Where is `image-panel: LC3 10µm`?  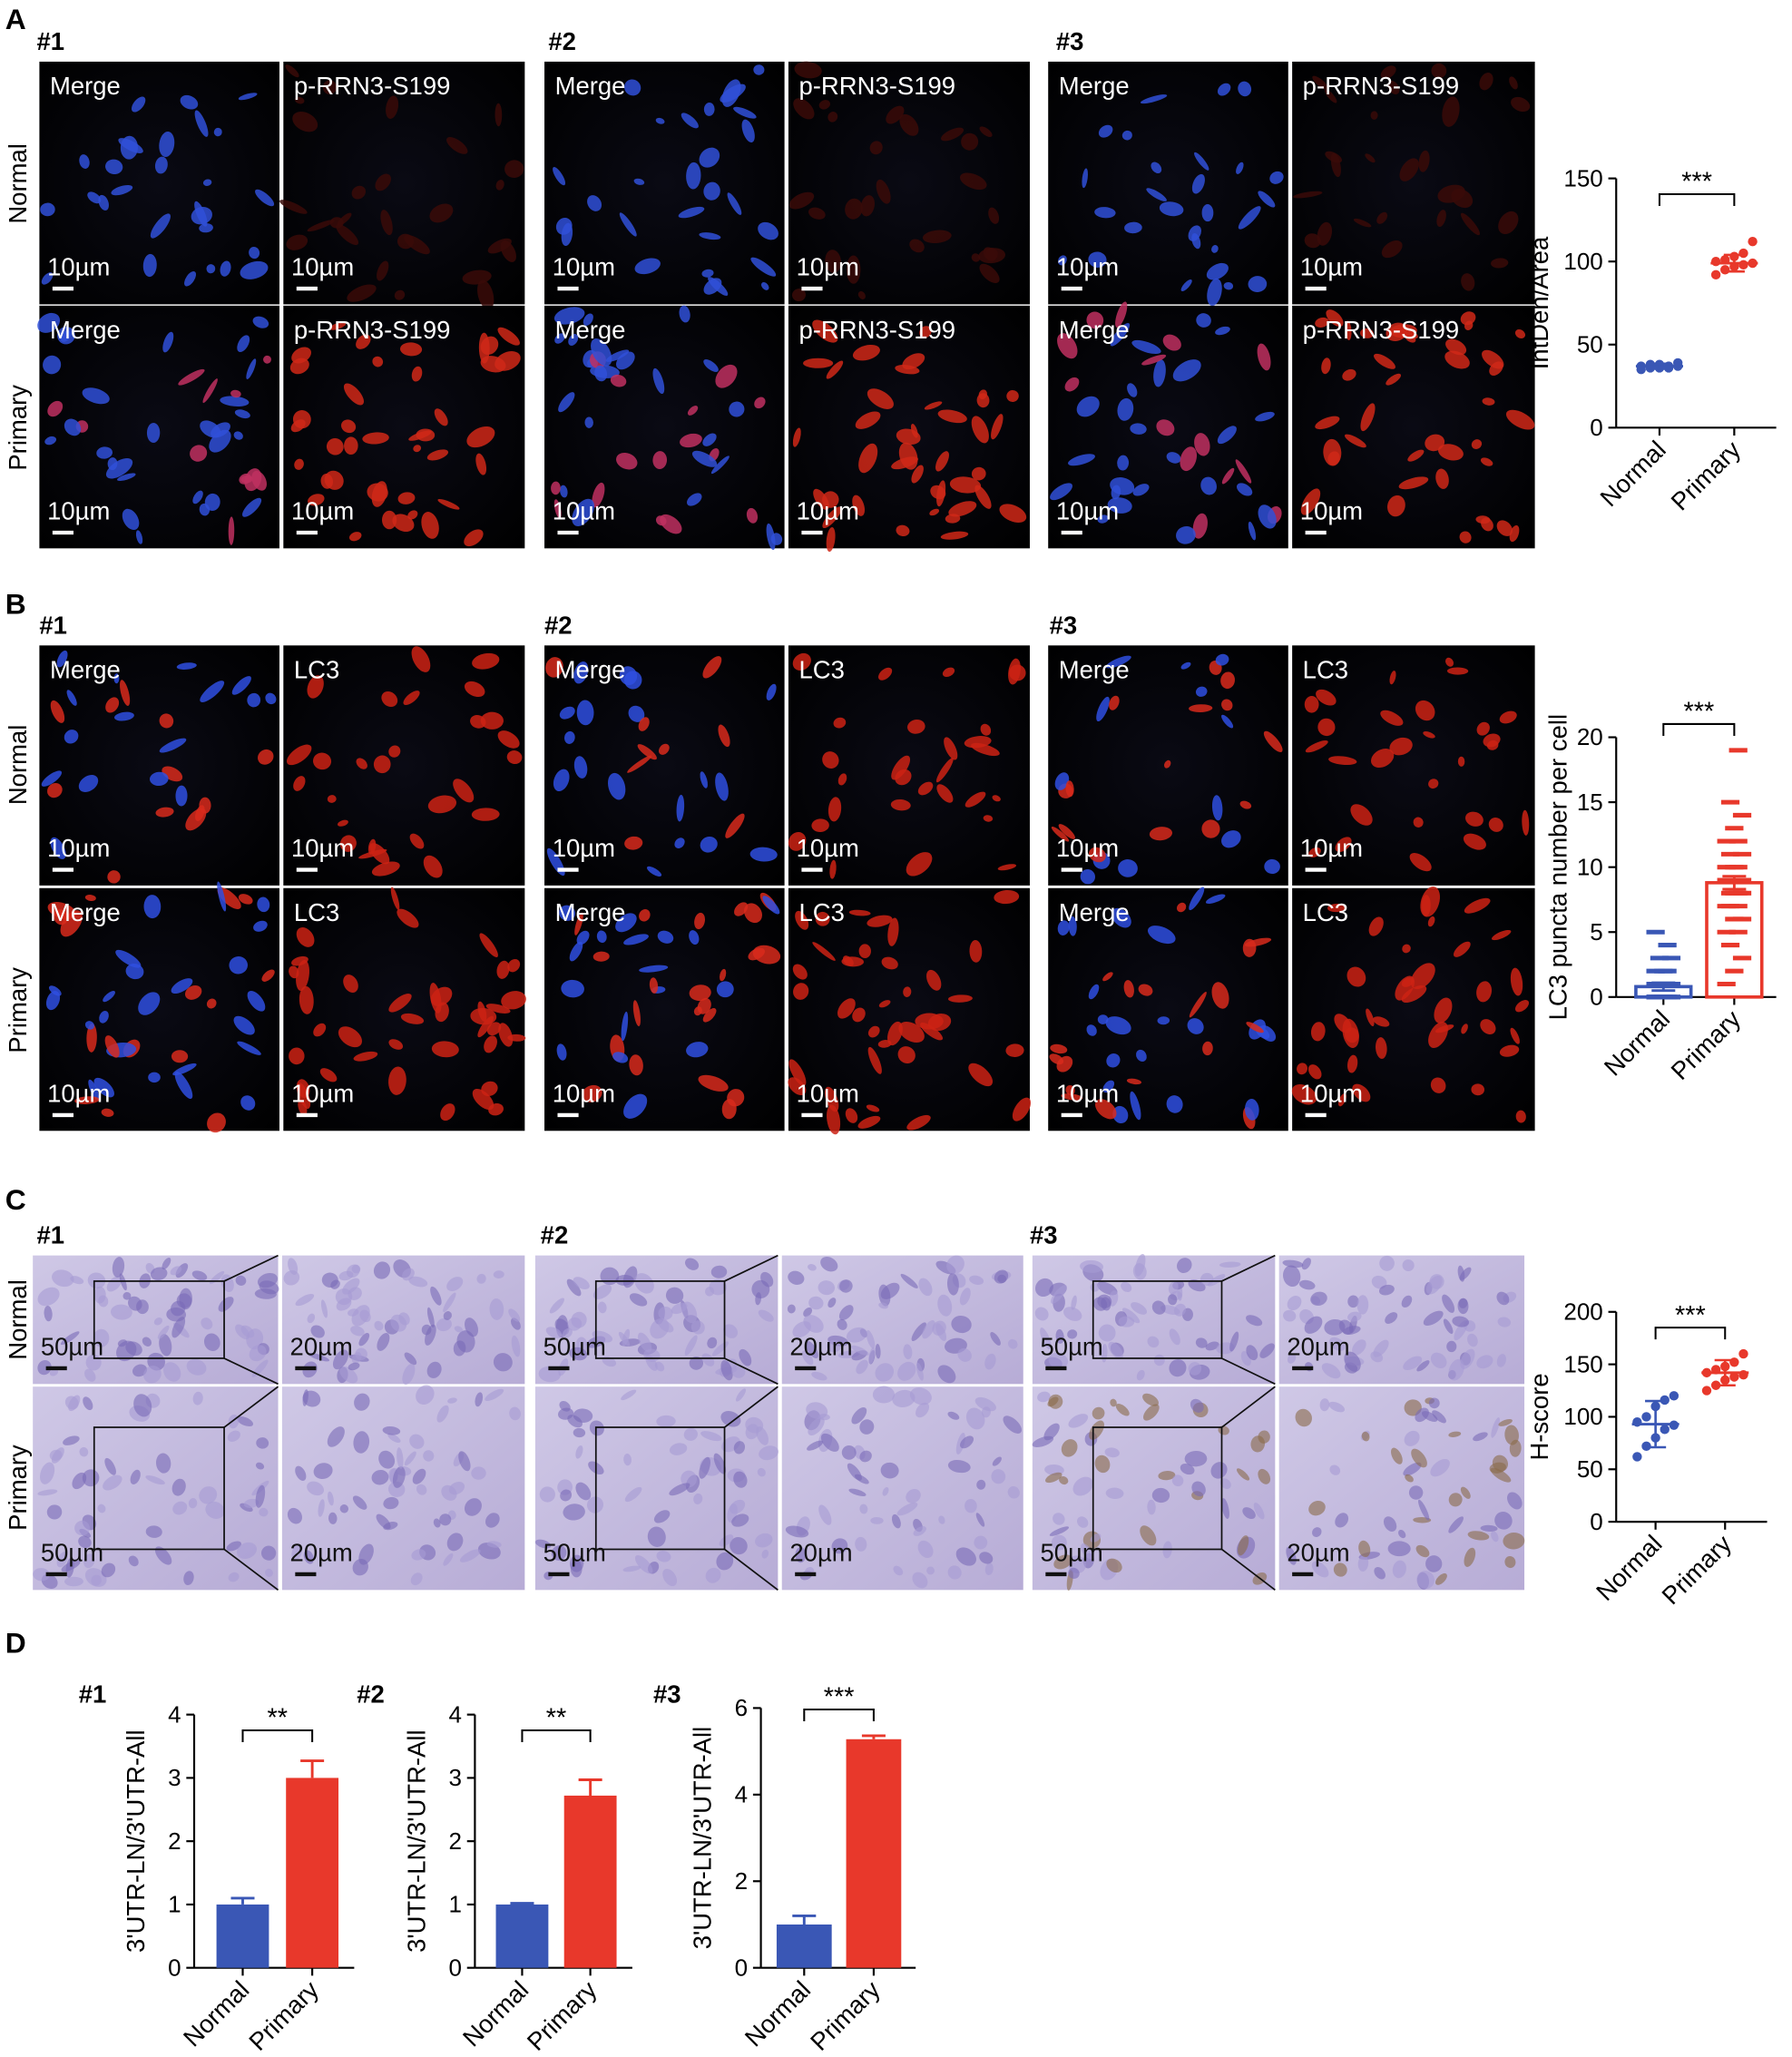
image-panel: LC3 10µm is located at coordinates (910, 1011).